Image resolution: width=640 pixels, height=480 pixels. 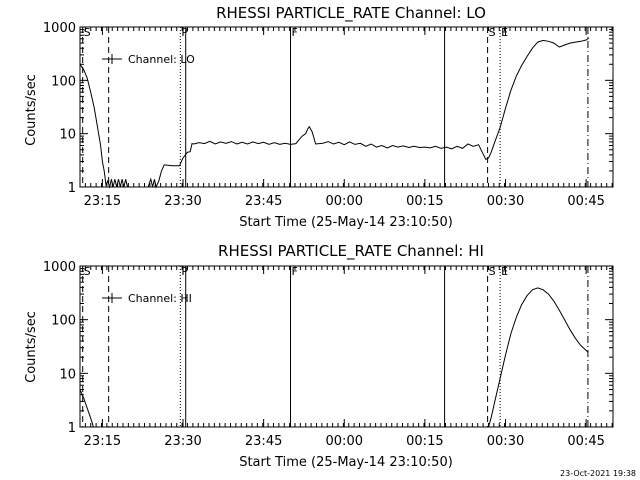 I want to click on legend: Channel: LO, so click(x=148, y=59).